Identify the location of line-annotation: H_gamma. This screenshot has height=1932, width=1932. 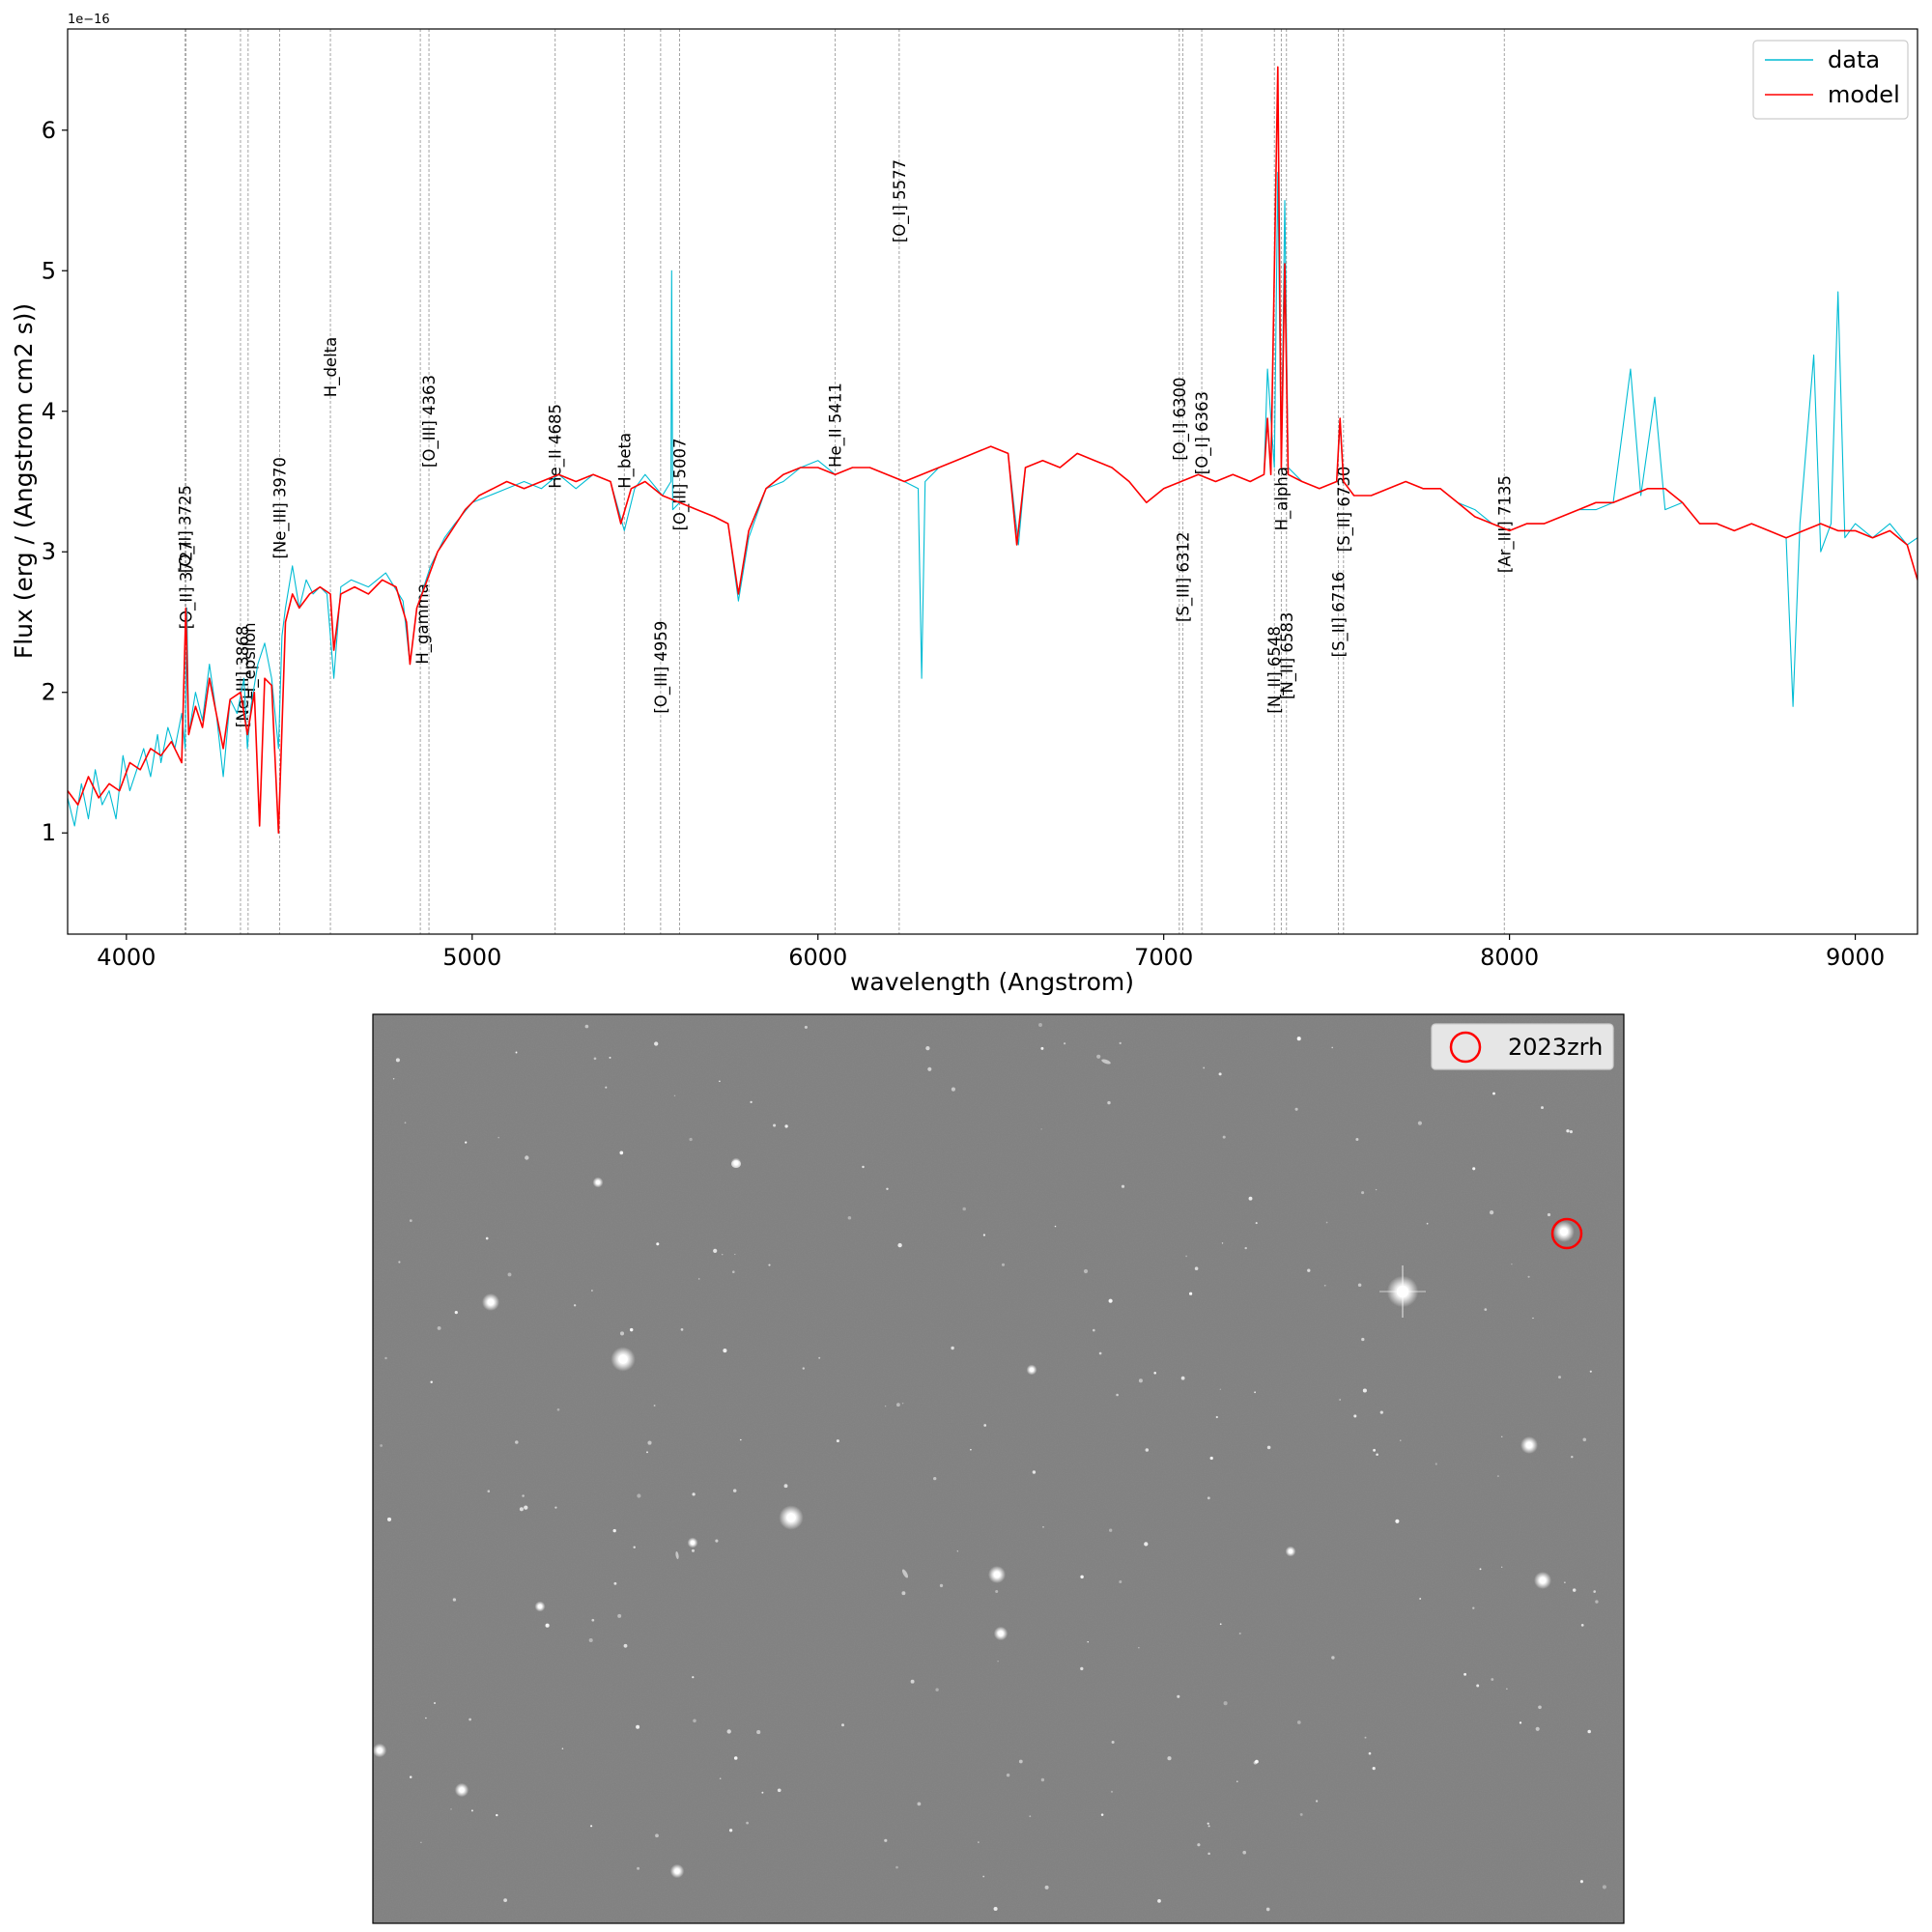
(423, 624).